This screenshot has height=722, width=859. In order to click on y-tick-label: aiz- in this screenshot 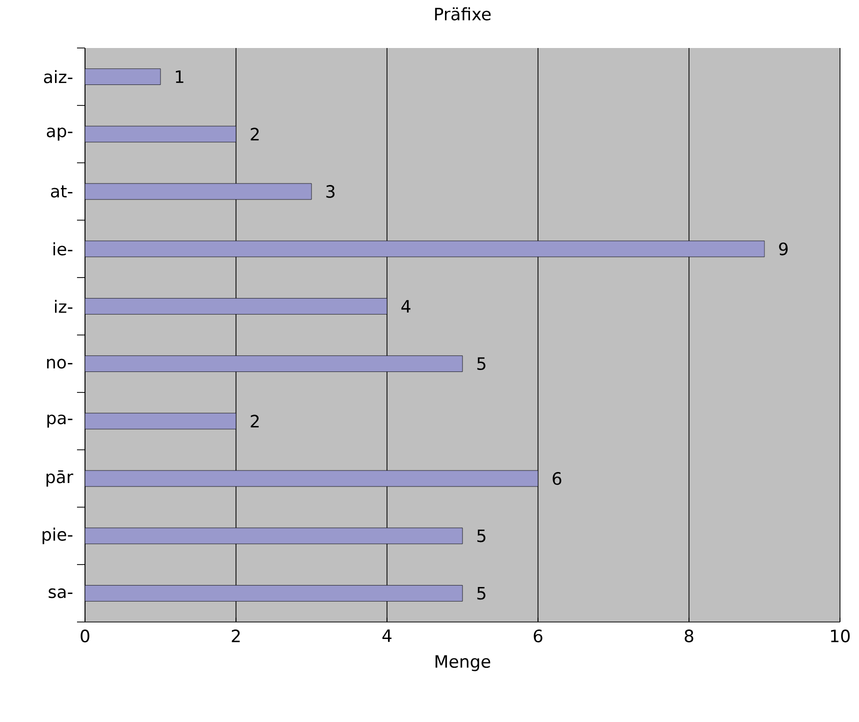, I will do `click(58, 77)`.